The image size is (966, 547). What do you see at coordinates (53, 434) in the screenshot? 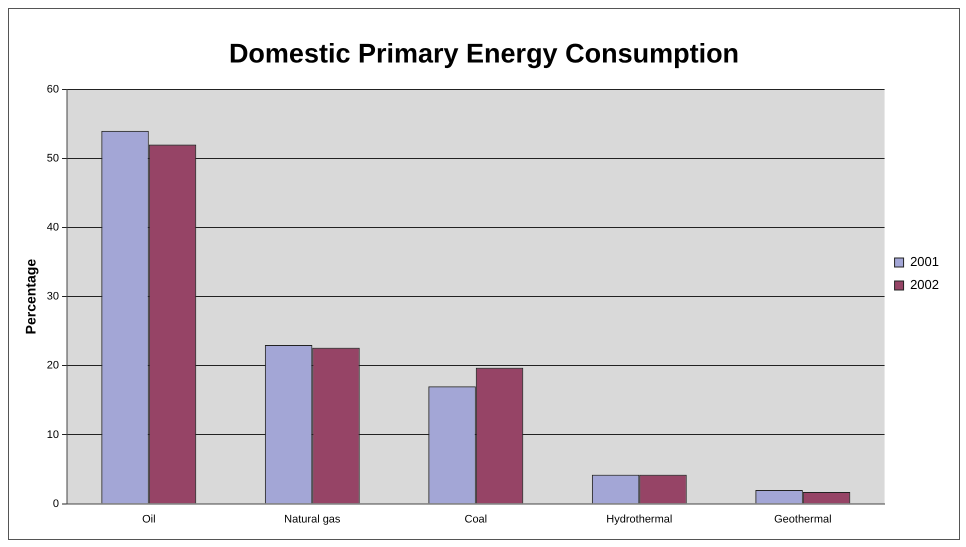
I see `y-tick-label: 10` at bounding box center [53, 434].